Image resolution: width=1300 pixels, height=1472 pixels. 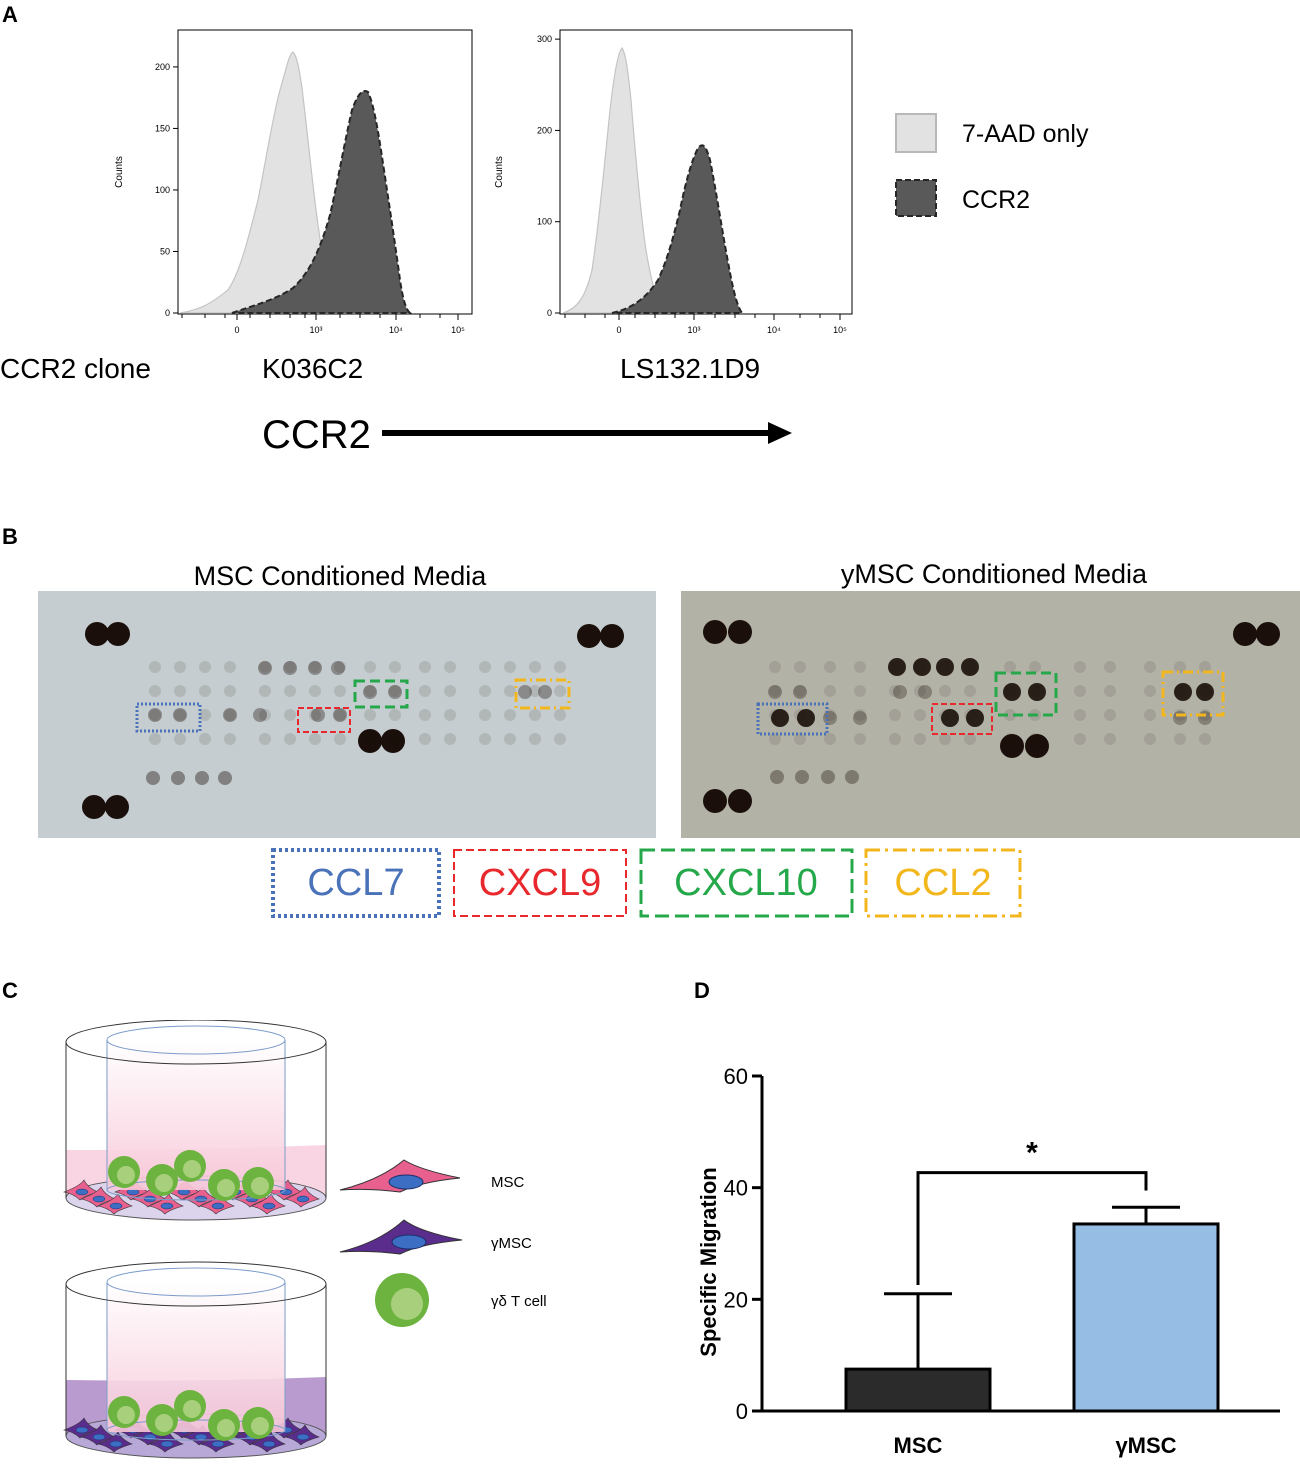 I want to click on cell-legend: MSC γMSC γδ T cell, so click(x=443, y=1243).